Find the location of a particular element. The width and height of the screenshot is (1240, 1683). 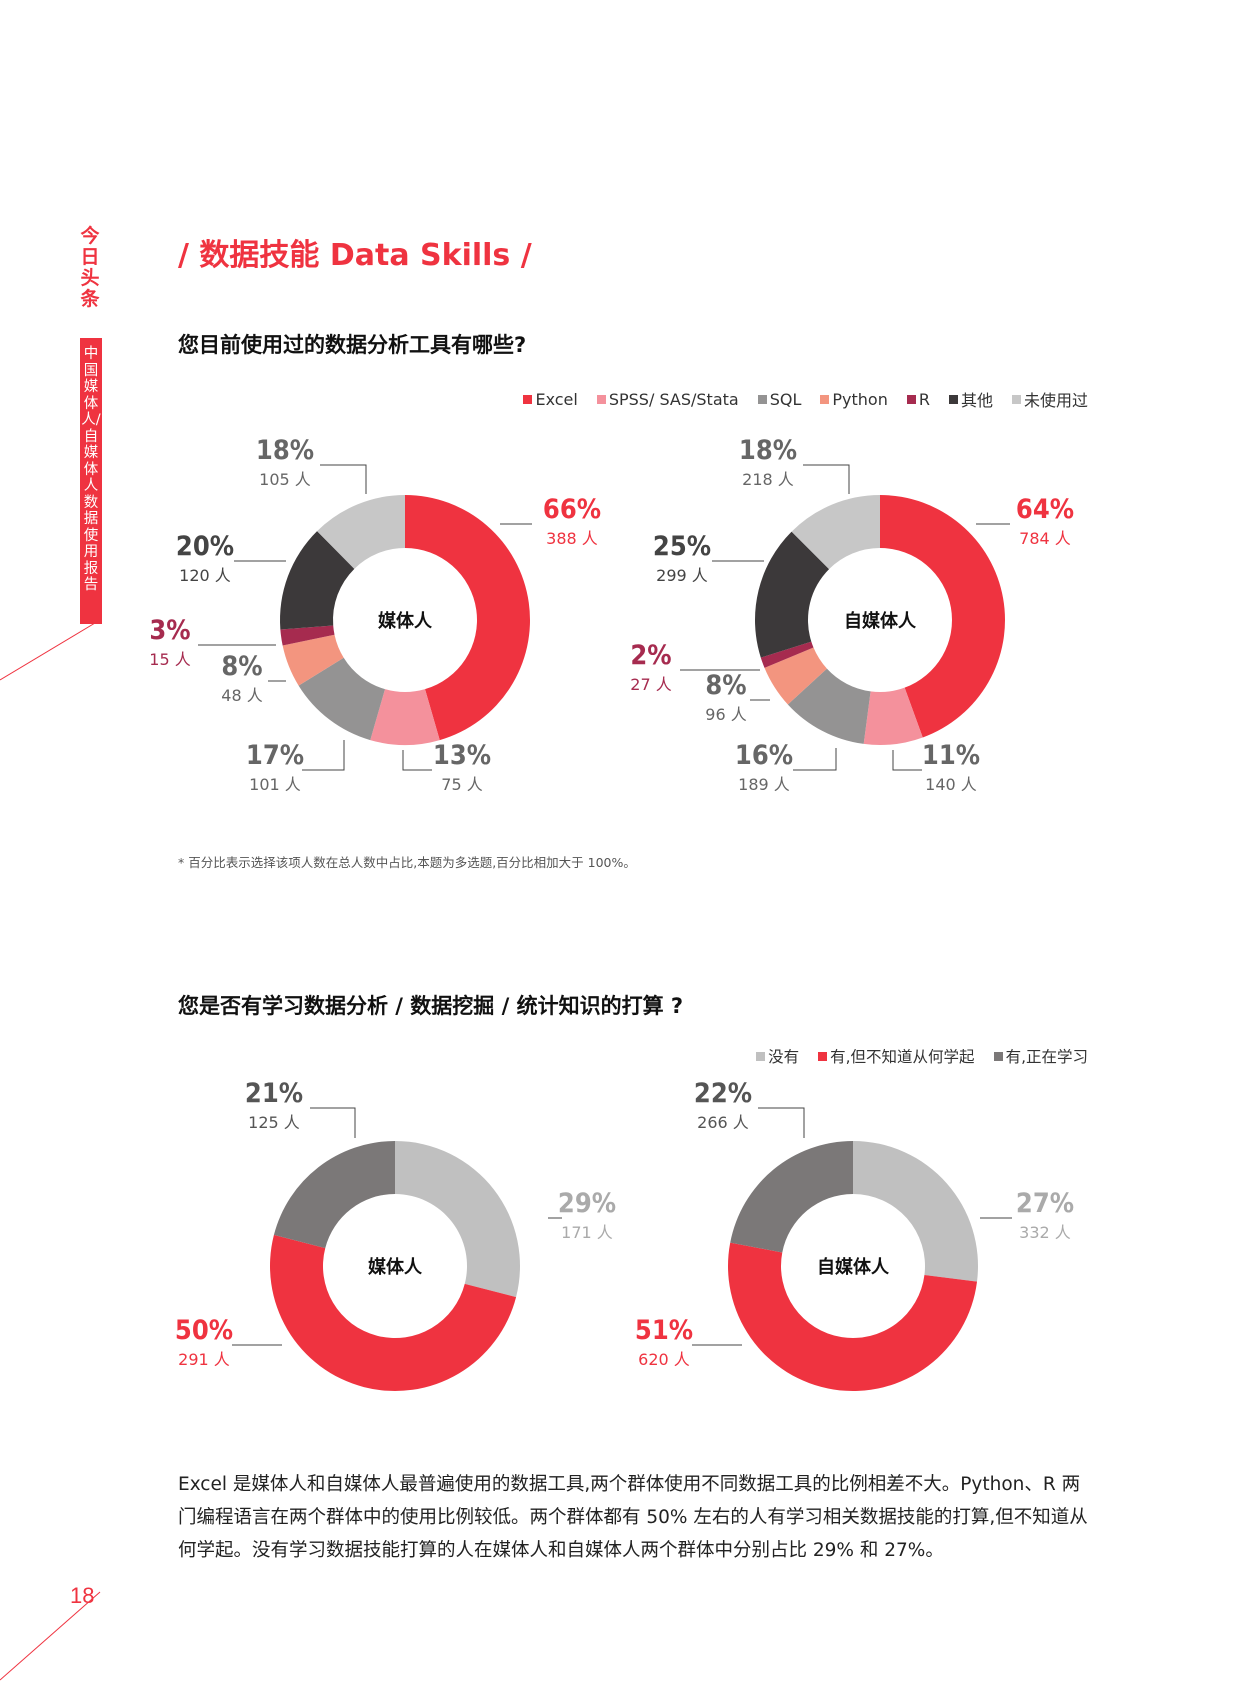

legend-plans-item: 有,正在学习 is located at coordinates (1040, 1056).